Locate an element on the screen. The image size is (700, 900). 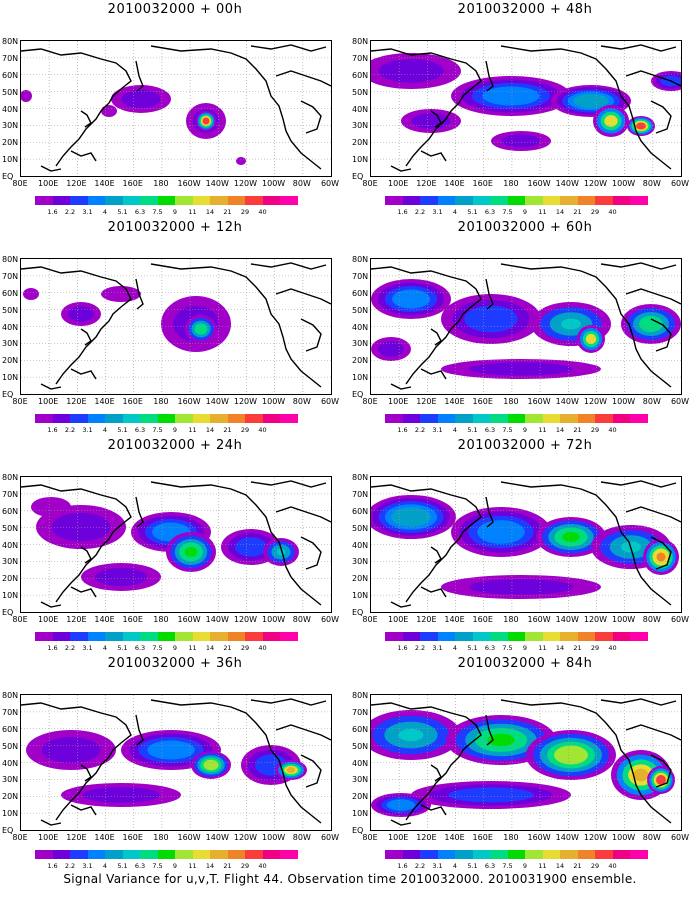
colorbar-label: 2.2 is located at coordinates (420, 212).